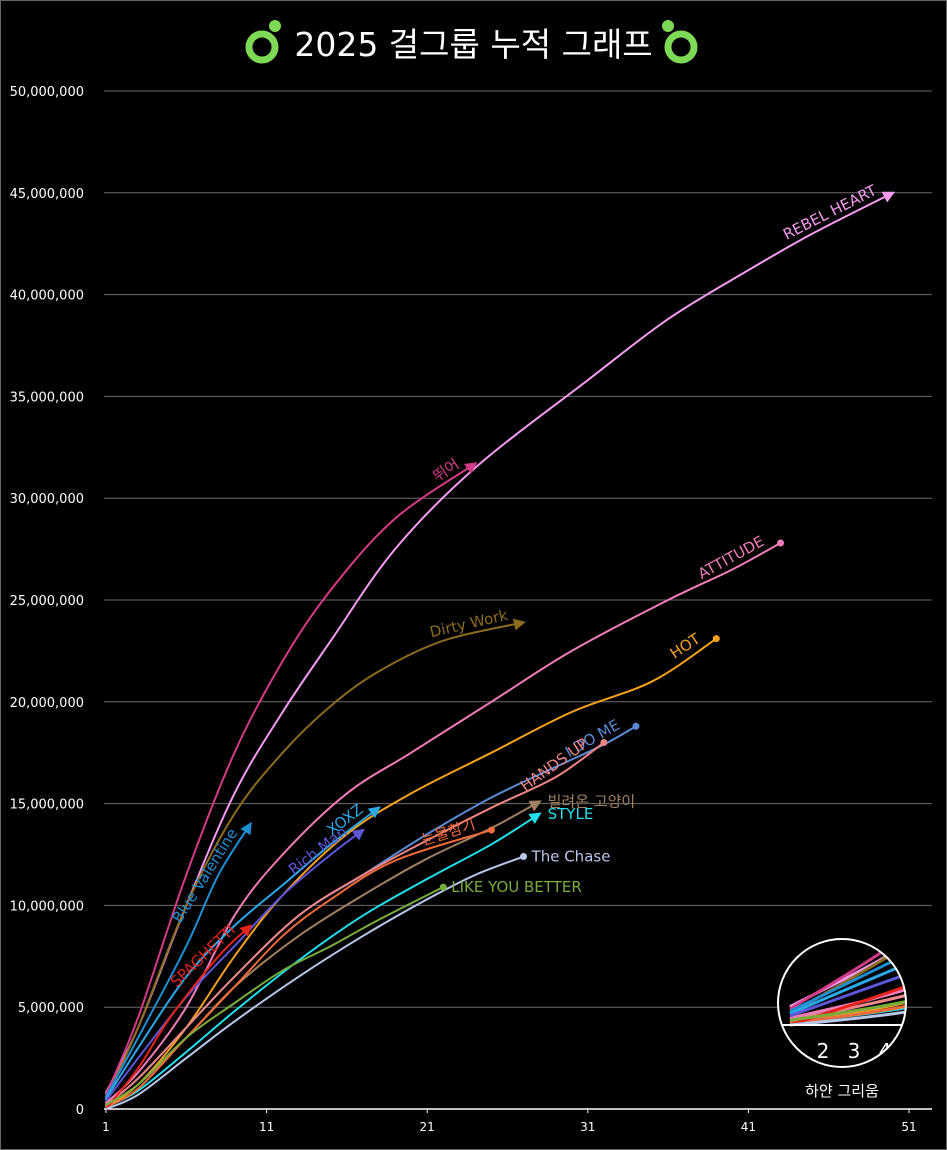  I want to click on y-tick-label: 25,000,000, so click(47, 601).